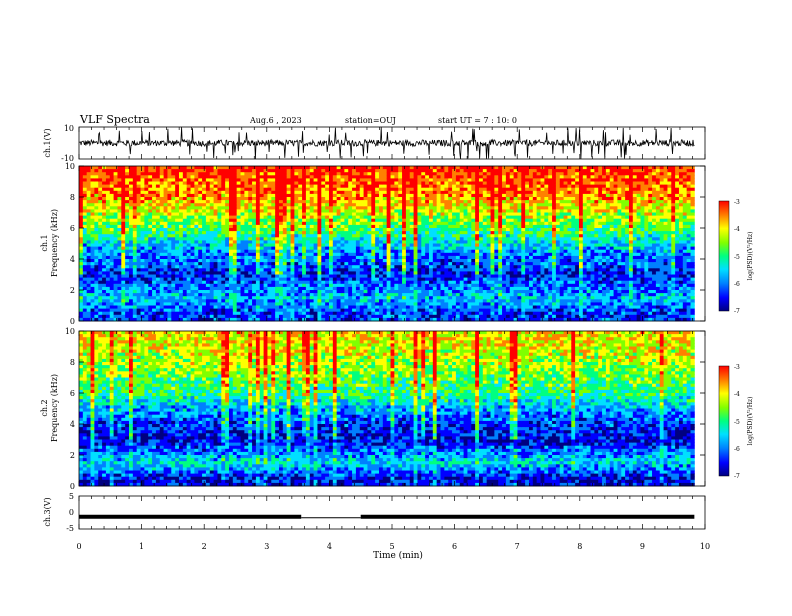 This screenshot has width=792, height=616. I want to click on ch3-waveform-ytick-0: 0, so click(71, 512).